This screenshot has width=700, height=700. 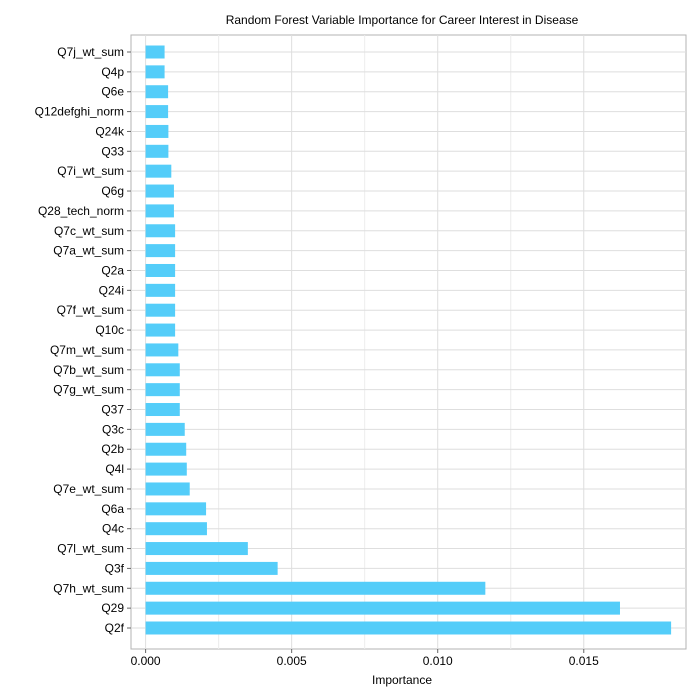 What do you see at coordinates (114, 469) in the screenshot?
I see `y-tick-label: Q4l` at bounding box center [114, 469].